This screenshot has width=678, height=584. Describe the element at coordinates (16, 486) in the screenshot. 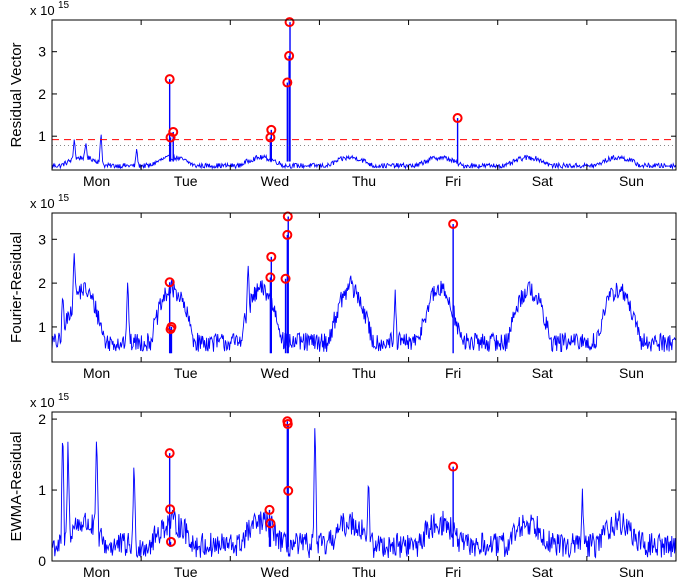

I see `y-axis-label: EWMA-Residual` at that location.